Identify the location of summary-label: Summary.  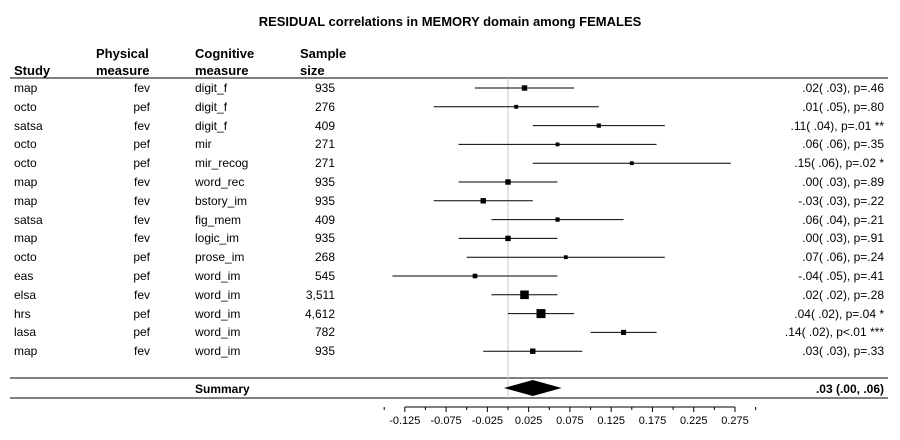
(222, 389).